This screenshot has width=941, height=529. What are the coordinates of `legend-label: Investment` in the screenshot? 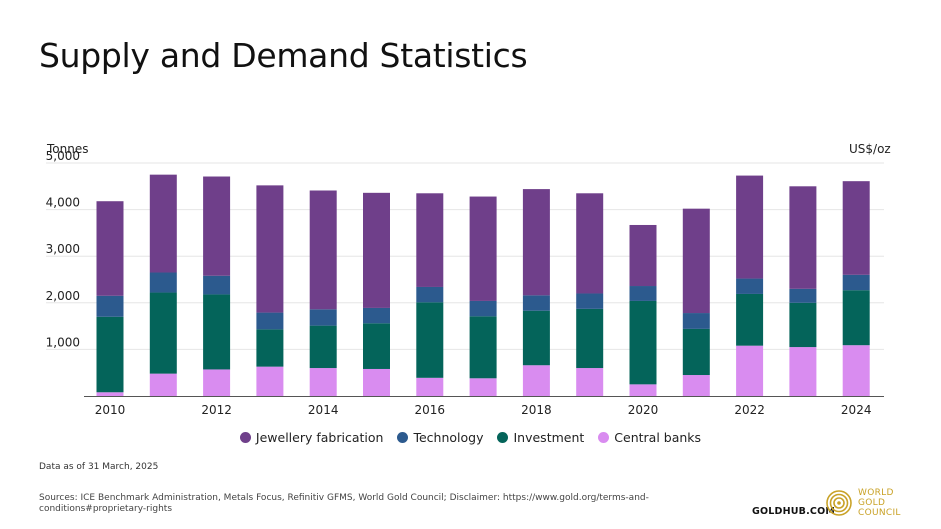 It's located at (549, 437).